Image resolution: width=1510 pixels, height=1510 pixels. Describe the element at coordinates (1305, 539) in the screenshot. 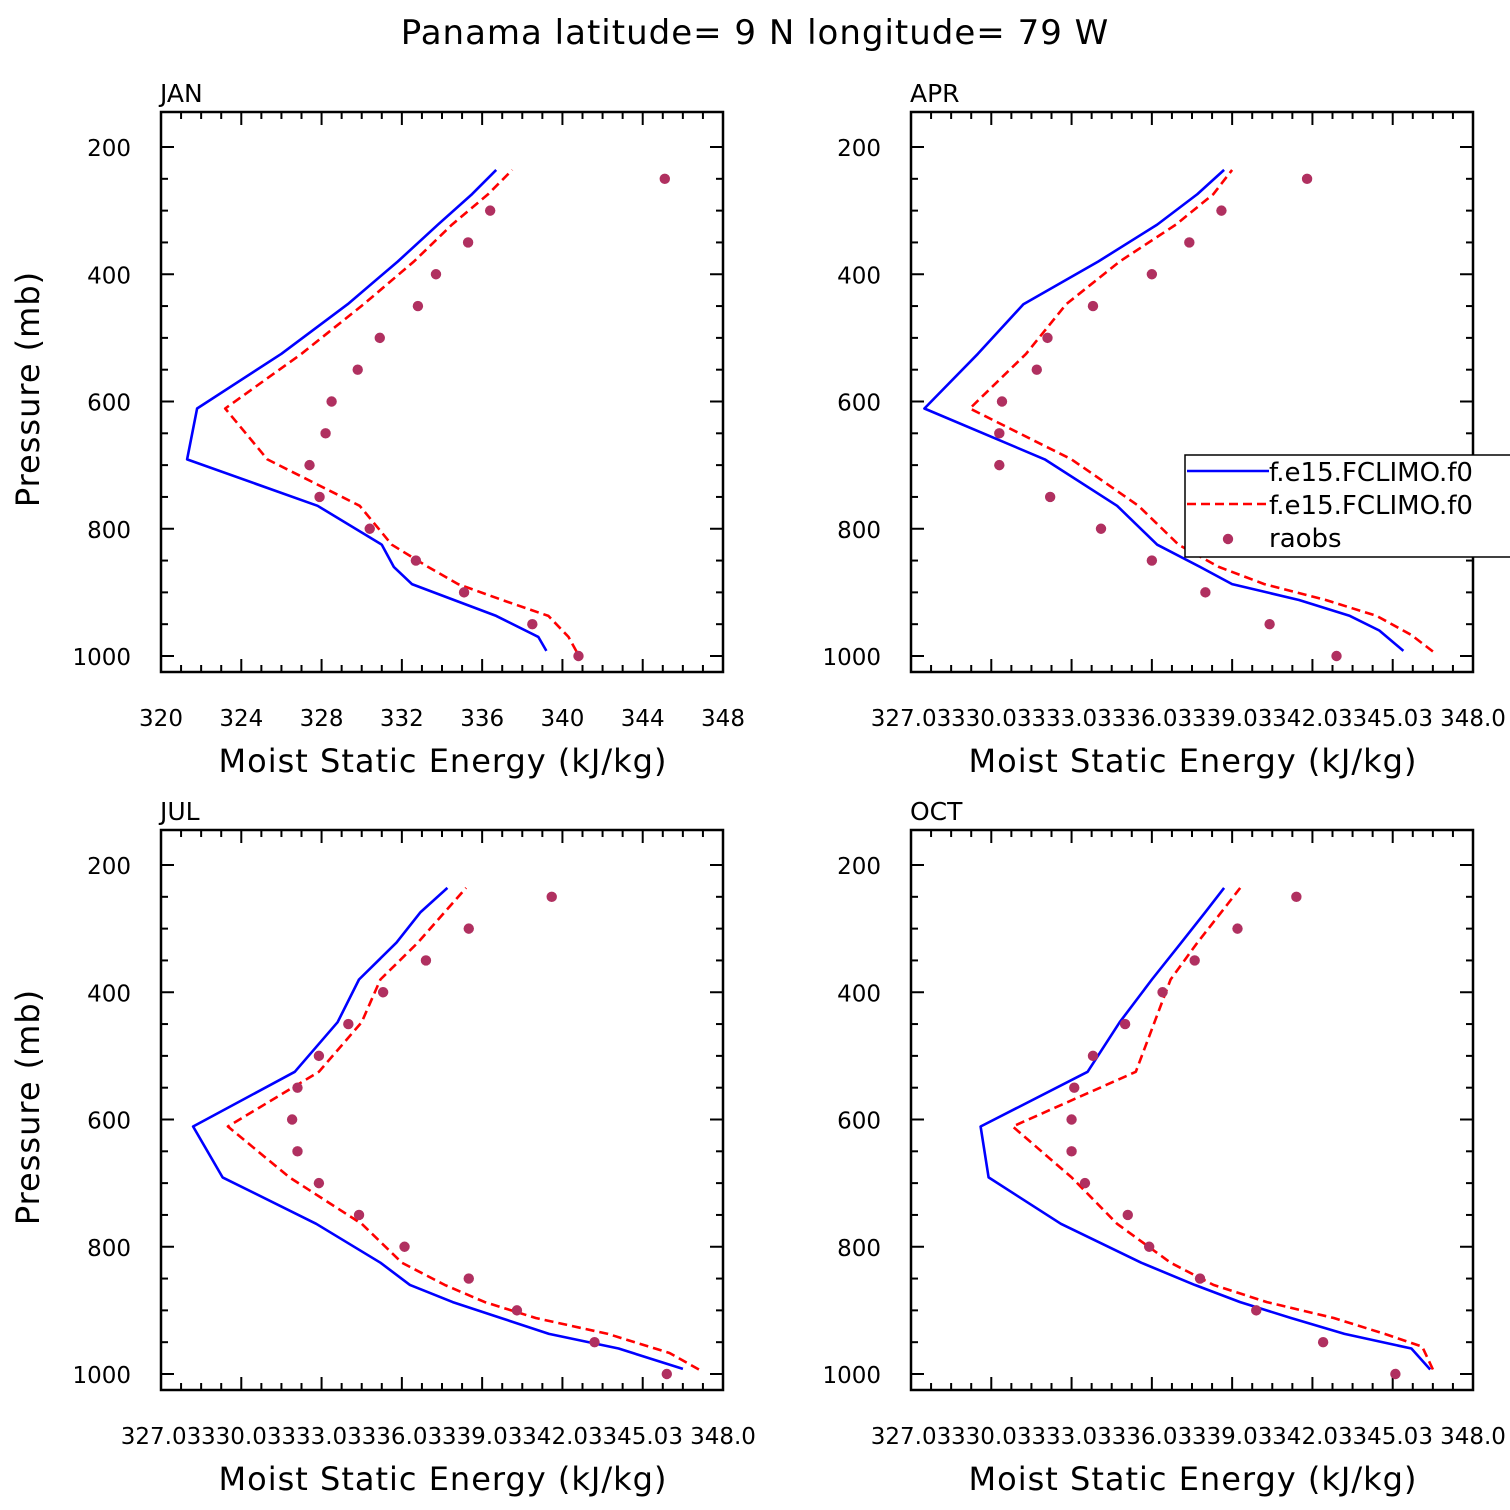

I see `legend-entry-label: raobs` at that location.